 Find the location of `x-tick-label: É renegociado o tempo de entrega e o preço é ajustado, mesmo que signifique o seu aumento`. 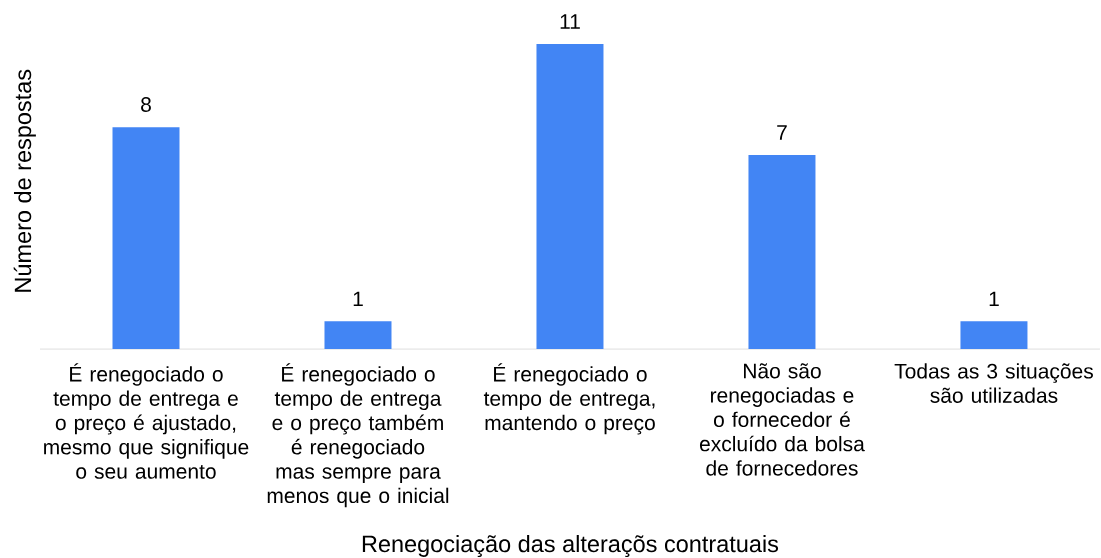

x-tick-label: É renegociado o tempo de entrega e o preço é ajustado, mesmo que signifique o seu aumento is located at coordinates (146, 421).